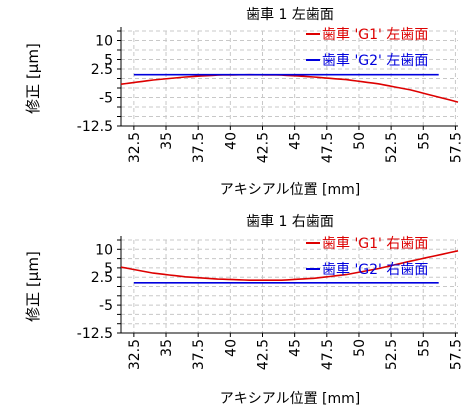 The width and height of the screenshot is (472, 413). Describe the element at coordinates (290, 14) in the screenshot. I see `chart-title: 歯車 1 左歯面` at that location.